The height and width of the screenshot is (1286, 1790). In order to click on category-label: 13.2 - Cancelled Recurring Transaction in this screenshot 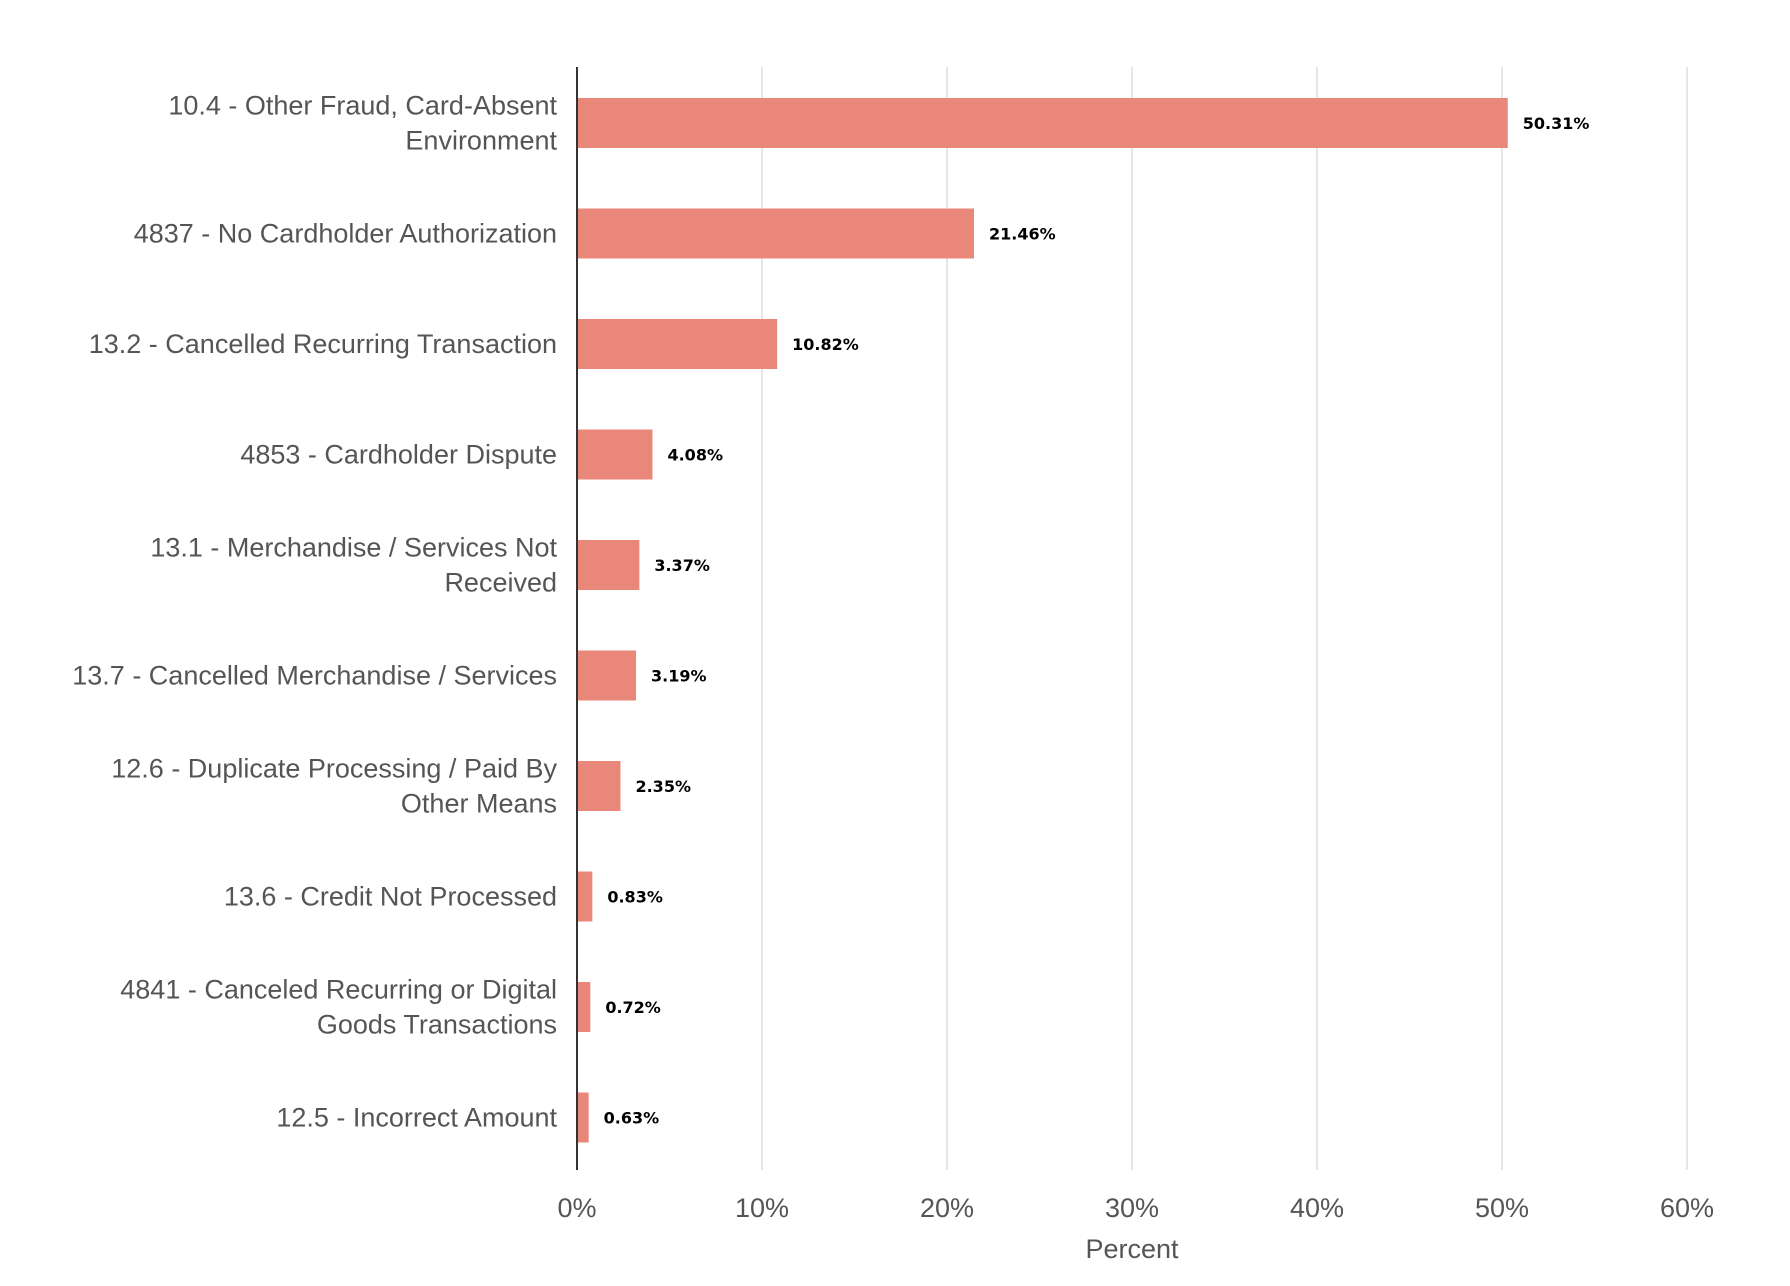, I will do `click(323, 344)`.